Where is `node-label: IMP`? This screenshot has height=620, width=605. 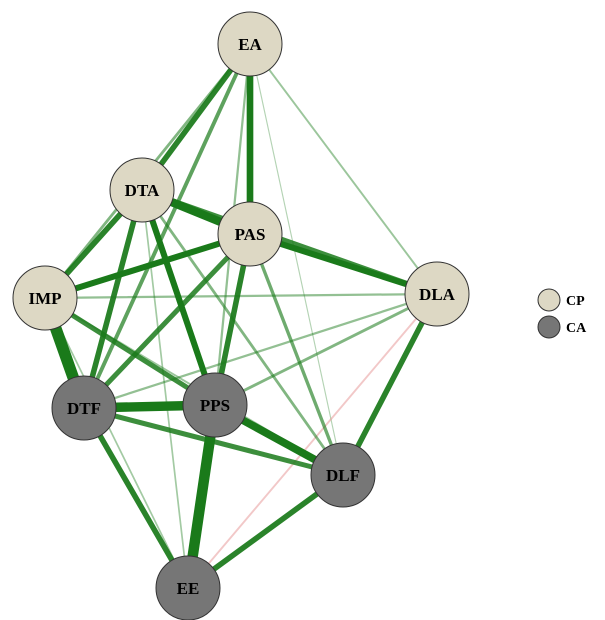 node-label: IMP is located at coordinates (44, 298).